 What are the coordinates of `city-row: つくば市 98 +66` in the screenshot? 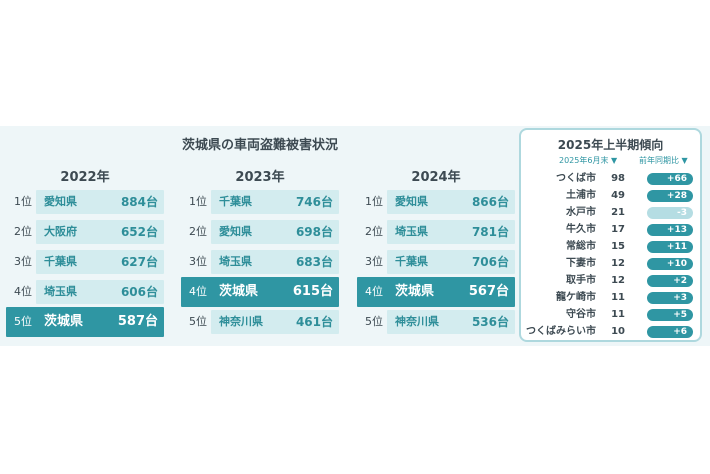 It's located at (611, 179).